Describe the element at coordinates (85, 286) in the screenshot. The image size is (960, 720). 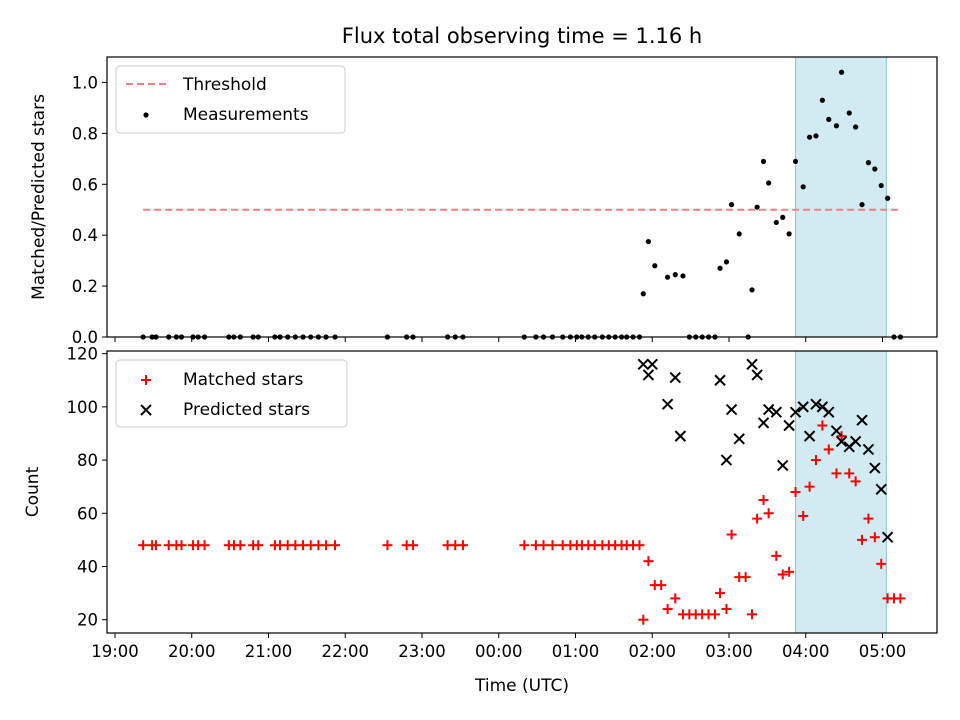
I see `y-tick-label: 0.2` at that location.